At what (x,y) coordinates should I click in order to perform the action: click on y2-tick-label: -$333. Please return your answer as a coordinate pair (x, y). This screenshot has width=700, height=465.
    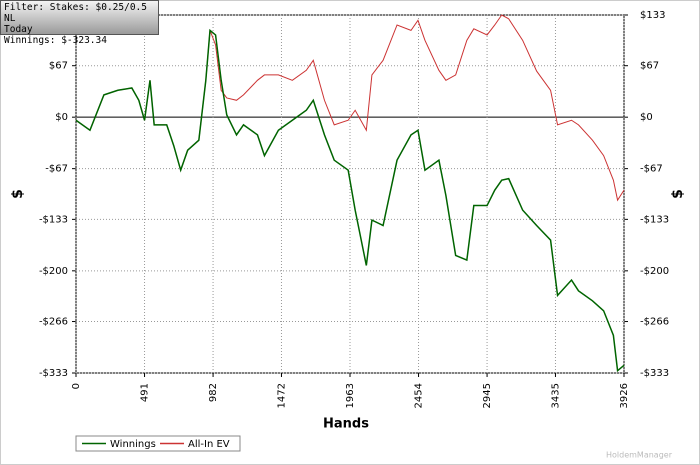
    Looking at the image, I should click on (654, 373).